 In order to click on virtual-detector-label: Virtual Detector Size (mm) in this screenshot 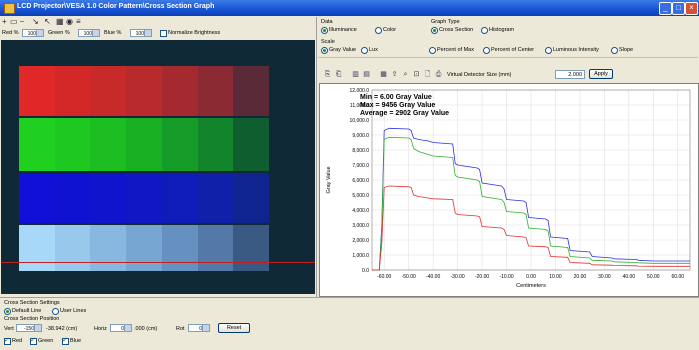, I will do `click(479, 75)`.